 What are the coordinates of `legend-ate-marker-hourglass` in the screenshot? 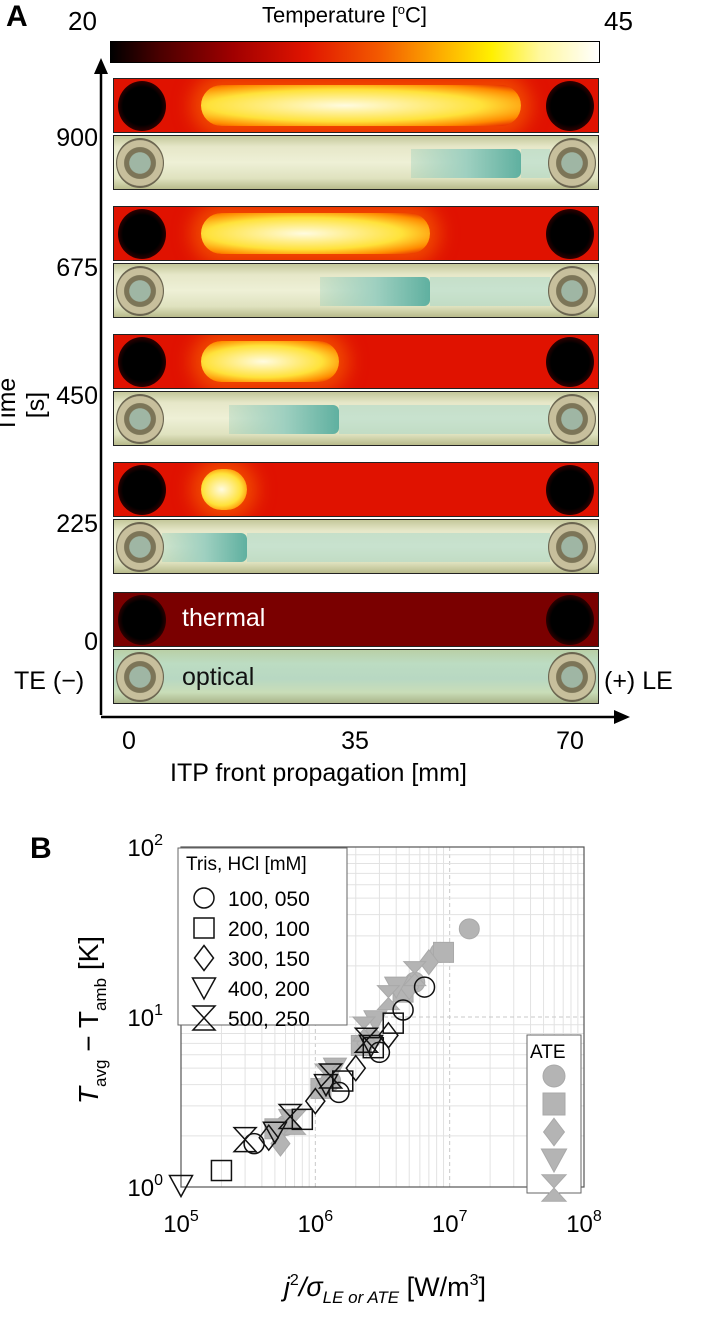 It's located at (554, 1188).